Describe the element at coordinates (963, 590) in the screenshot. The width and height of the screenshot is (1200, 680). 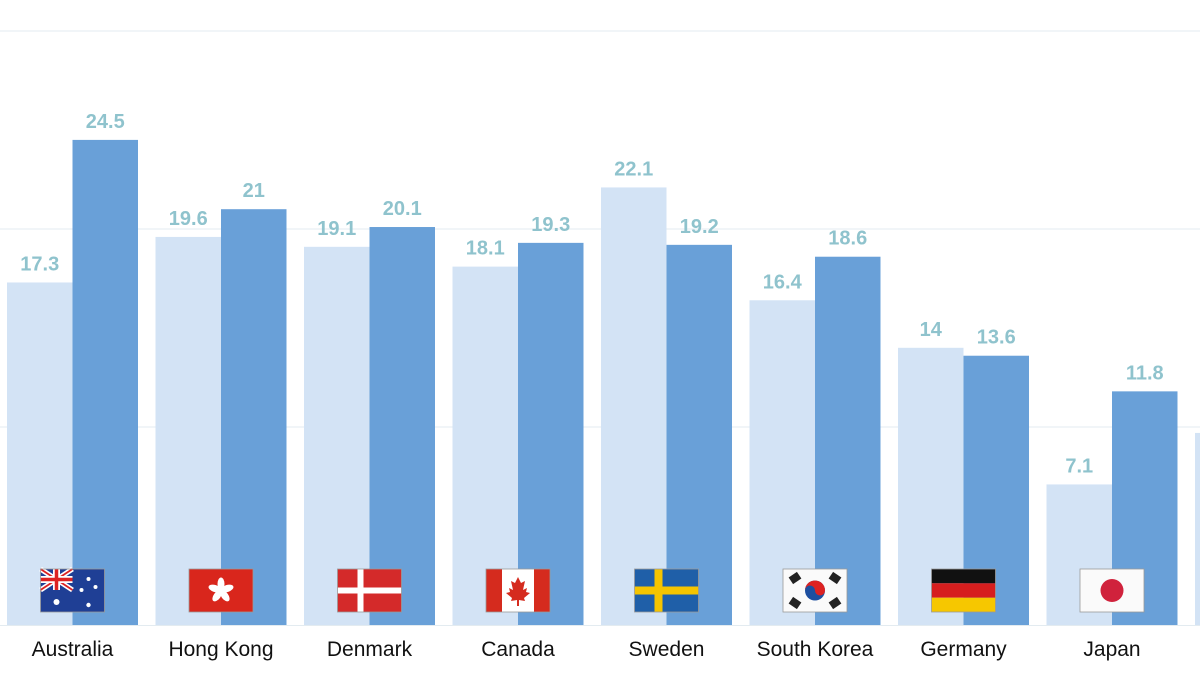
I see `germany-flag-icon` at that location.